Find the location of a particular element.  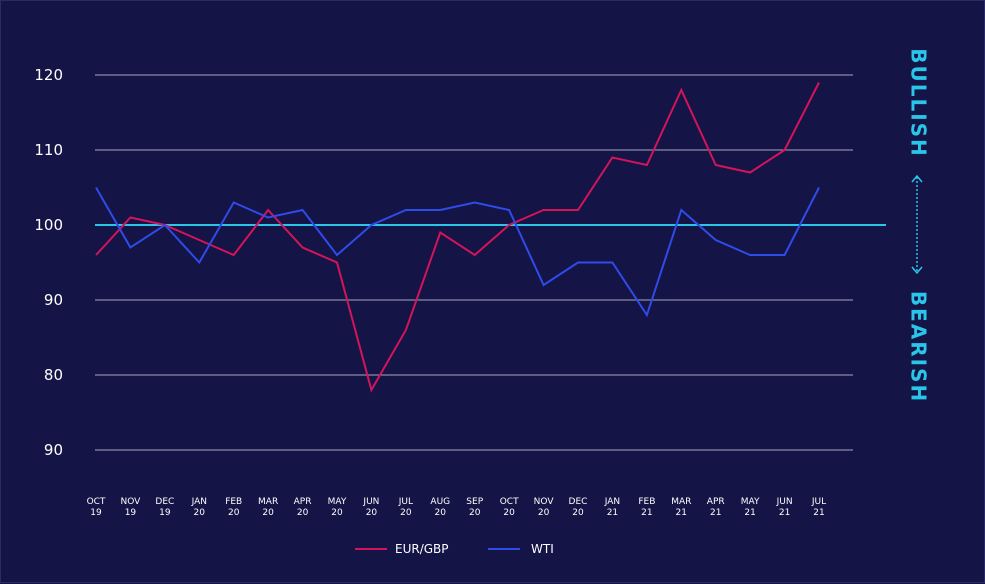

x-tick-label: MAR 21 is located at coordinates (681, 507).